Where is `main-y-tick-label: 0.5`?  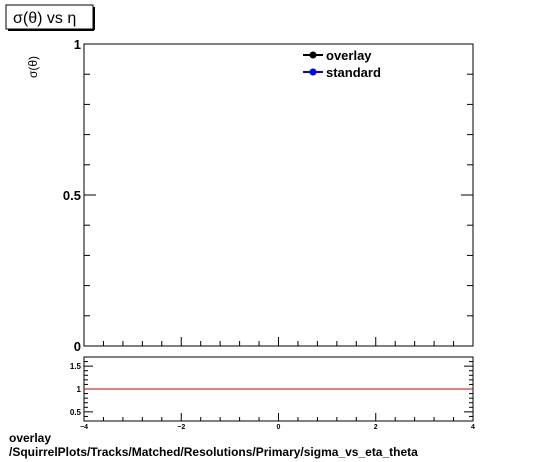 main-y-tick-label: 0.5 is located at coordinates (72, 195).